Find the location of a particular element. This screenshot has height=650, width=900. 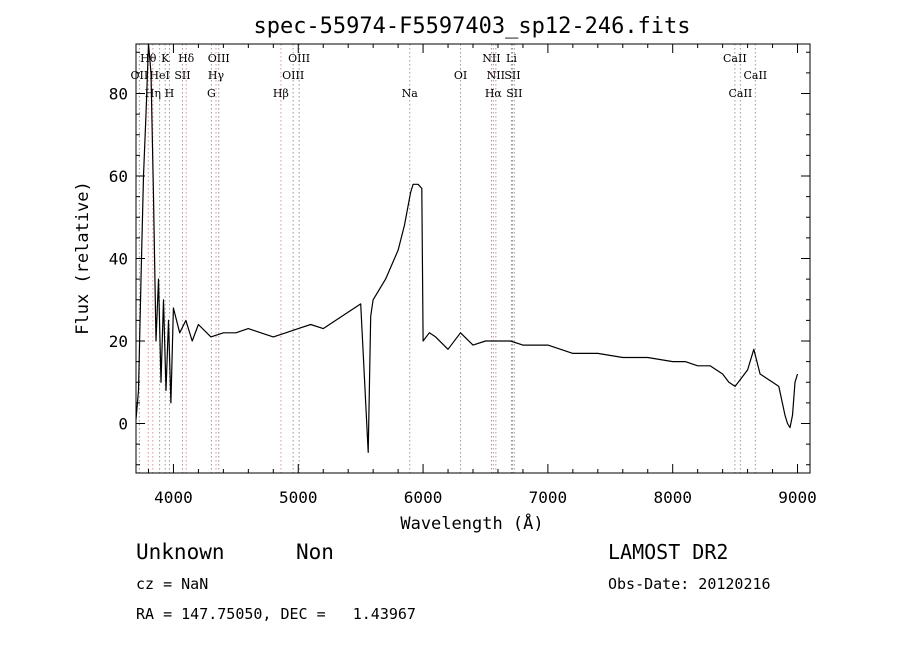

x-tick-label: 8000 is located at coordinates (672, 497).